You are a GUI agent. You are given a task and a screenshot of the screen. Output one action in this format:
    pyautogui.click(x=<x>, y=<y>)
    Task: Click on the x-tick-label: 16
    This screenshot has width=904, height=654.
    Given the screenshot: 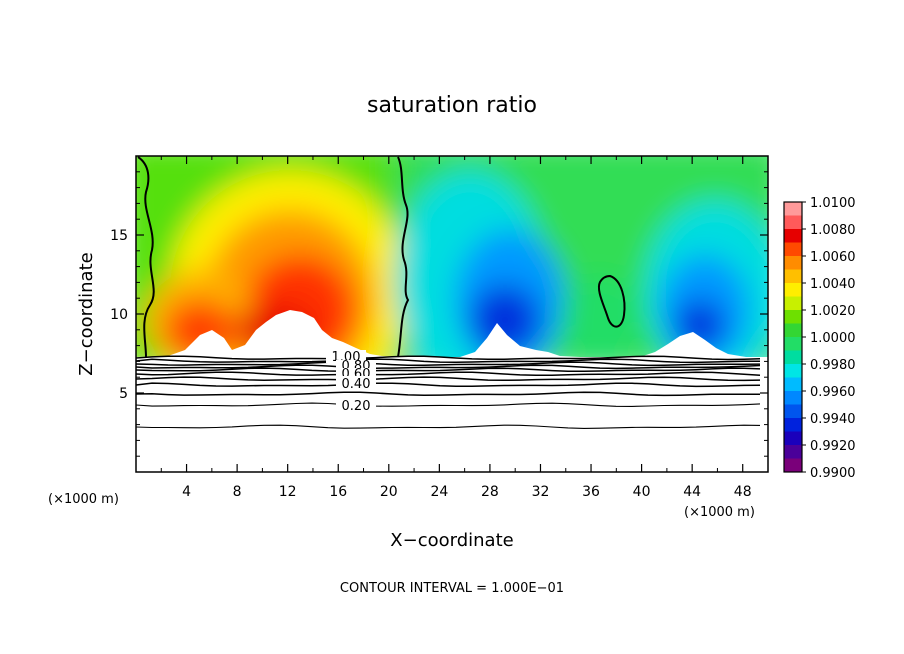 What is the action you would take?
    pyautogui.click(x=338, y=492)
    